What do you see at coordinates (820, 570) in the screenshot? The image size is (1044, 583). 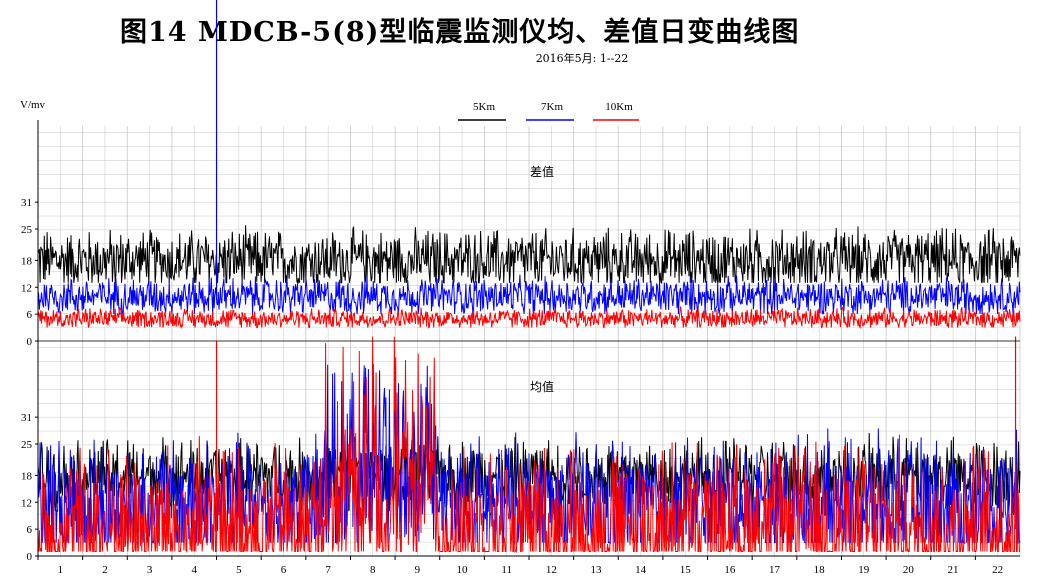 I see `x-tick-label: 18` at bounding box center [820, 570].